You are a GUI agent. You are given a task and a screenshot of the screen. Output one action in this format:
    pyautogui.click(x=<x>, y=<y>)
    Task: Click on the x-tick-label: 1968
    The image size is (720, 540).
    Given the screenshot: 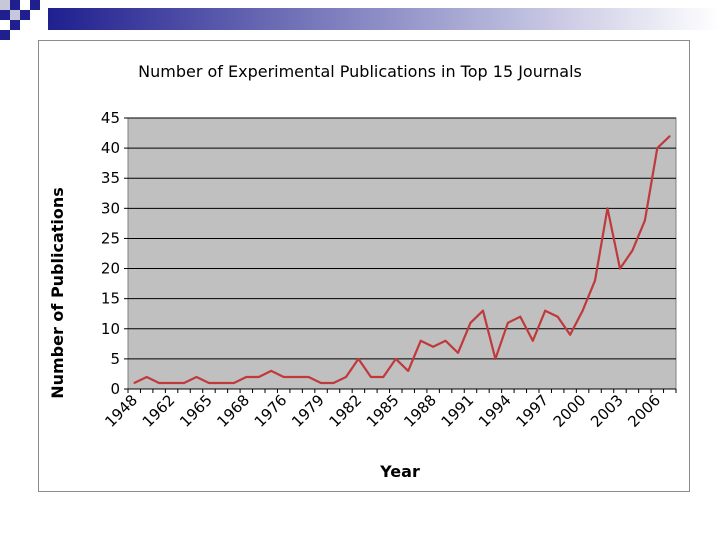 What is the action you would take?
    pyautogui.click(x=233, y=411)
    